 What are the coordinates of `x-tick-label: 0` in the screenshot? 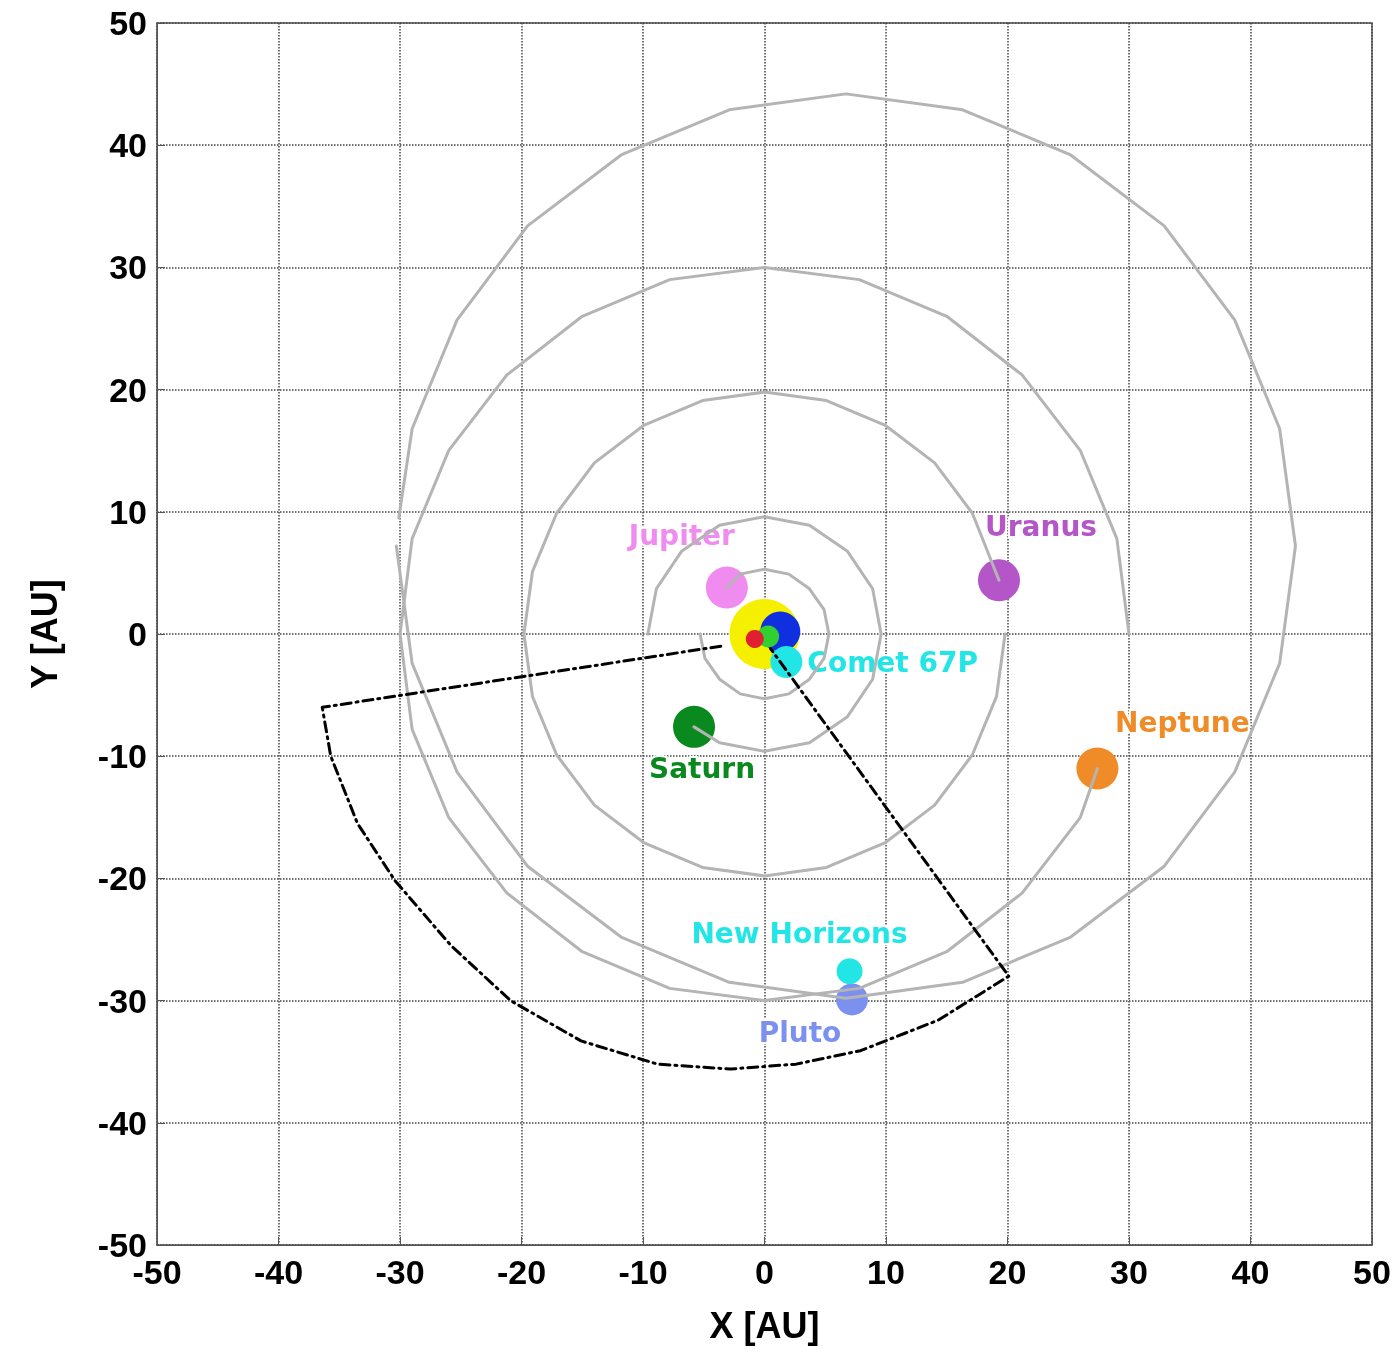 It's located at (764, 1272).